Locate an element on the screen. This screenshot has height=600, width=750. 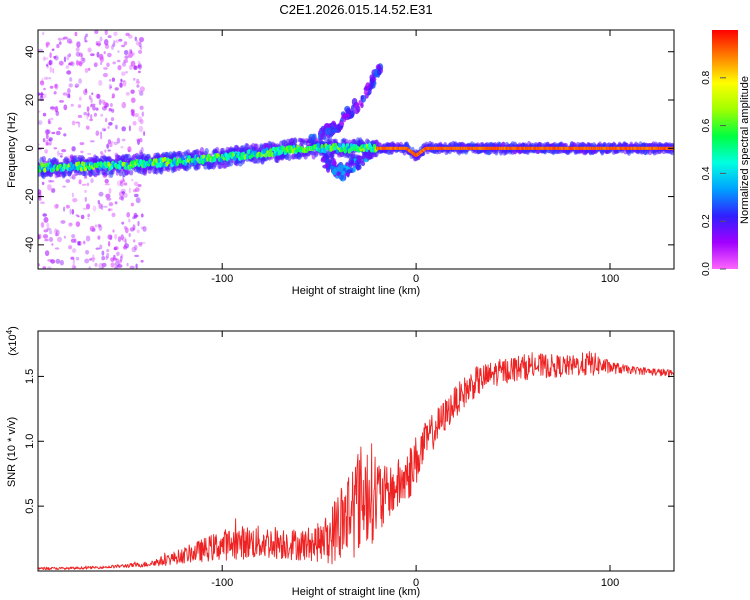
colorbar-tick-label: 0.8 is located at coordinates (706, 77).